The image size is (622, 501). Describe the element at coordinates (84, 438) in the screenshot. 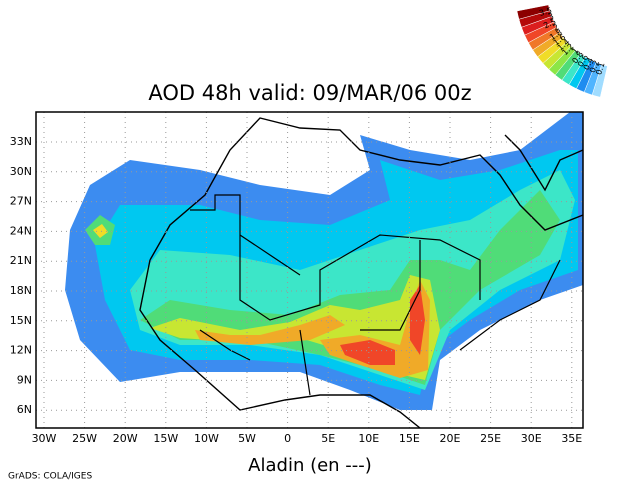

I see `lon-label: 25W` at that location.